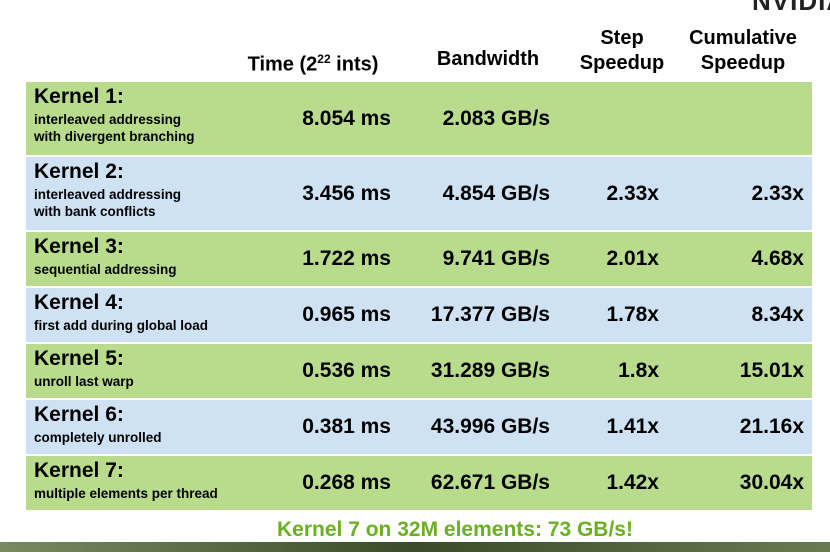 The height and width of the screenshot is (552, 830). I want to click on time-cell: 3.456 ms, so click(346, 193).